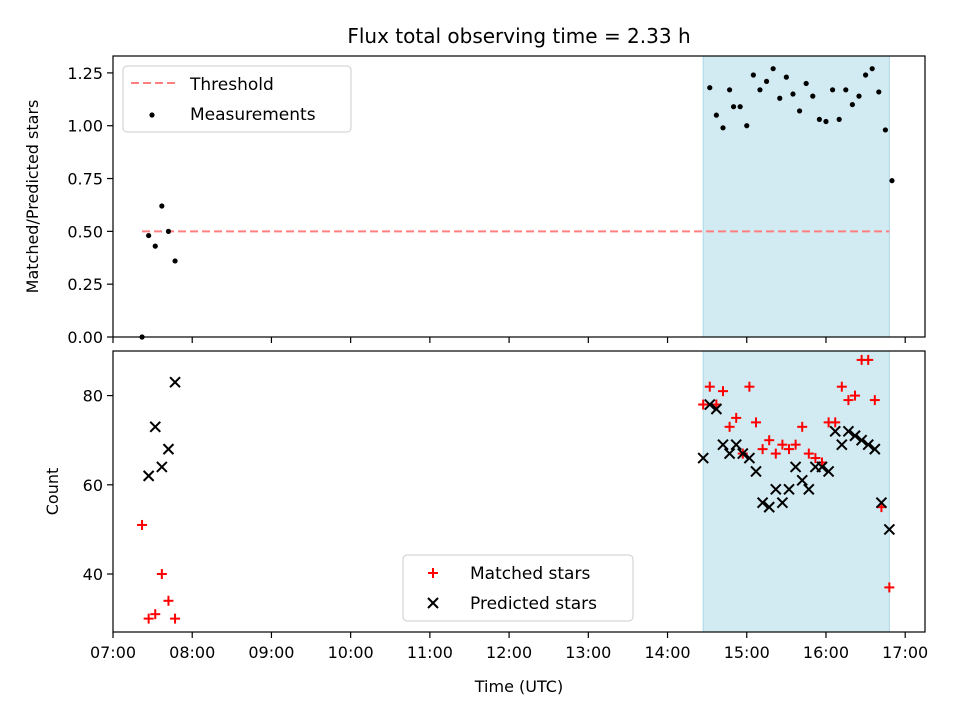 The width and height of the screenshot is (960, 720). What do you see at coordinates (533, 604) in the screenshot?
I see `legend-predicted-label: Predicted stars` at bounding box center [533, 604].